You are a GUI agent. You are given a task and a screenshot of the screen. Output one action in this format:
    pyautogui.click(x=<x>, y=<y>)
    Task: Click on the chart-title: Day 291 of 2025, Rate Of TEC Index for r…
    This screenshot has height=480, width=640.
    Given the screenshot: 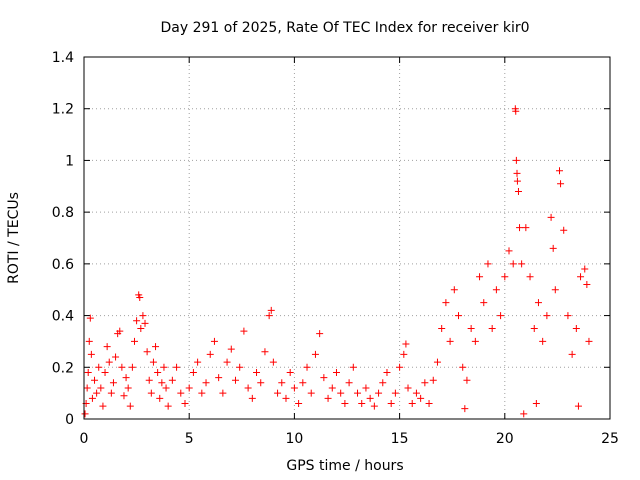 What is the action you would take?
    pyautogui.click(x=344, y=28)
    